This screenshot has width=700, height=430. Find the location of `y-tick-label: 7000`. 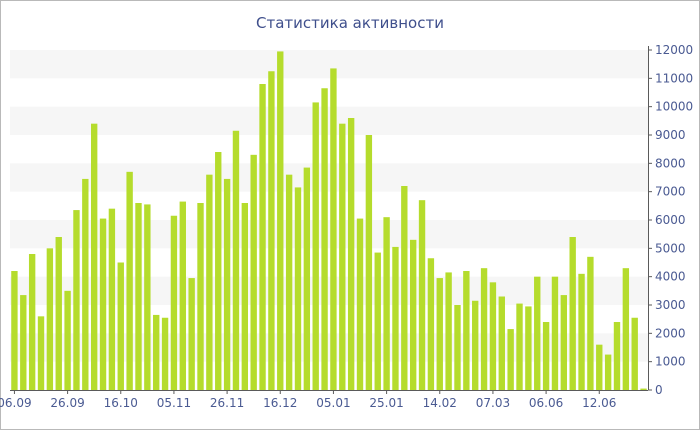

y-tick-label: 7000 is located at coordinates (670, 192).